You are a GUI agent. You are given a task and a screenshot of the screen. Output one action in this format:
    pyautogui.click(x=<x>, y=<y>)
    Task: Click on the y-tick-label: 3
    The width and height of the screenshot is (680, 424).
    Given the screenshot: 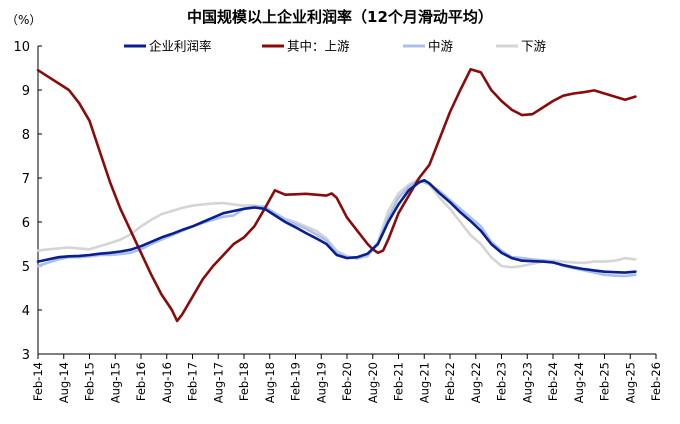 What is the action you would take?
    pyautogui.click(x=26, y=355)
    